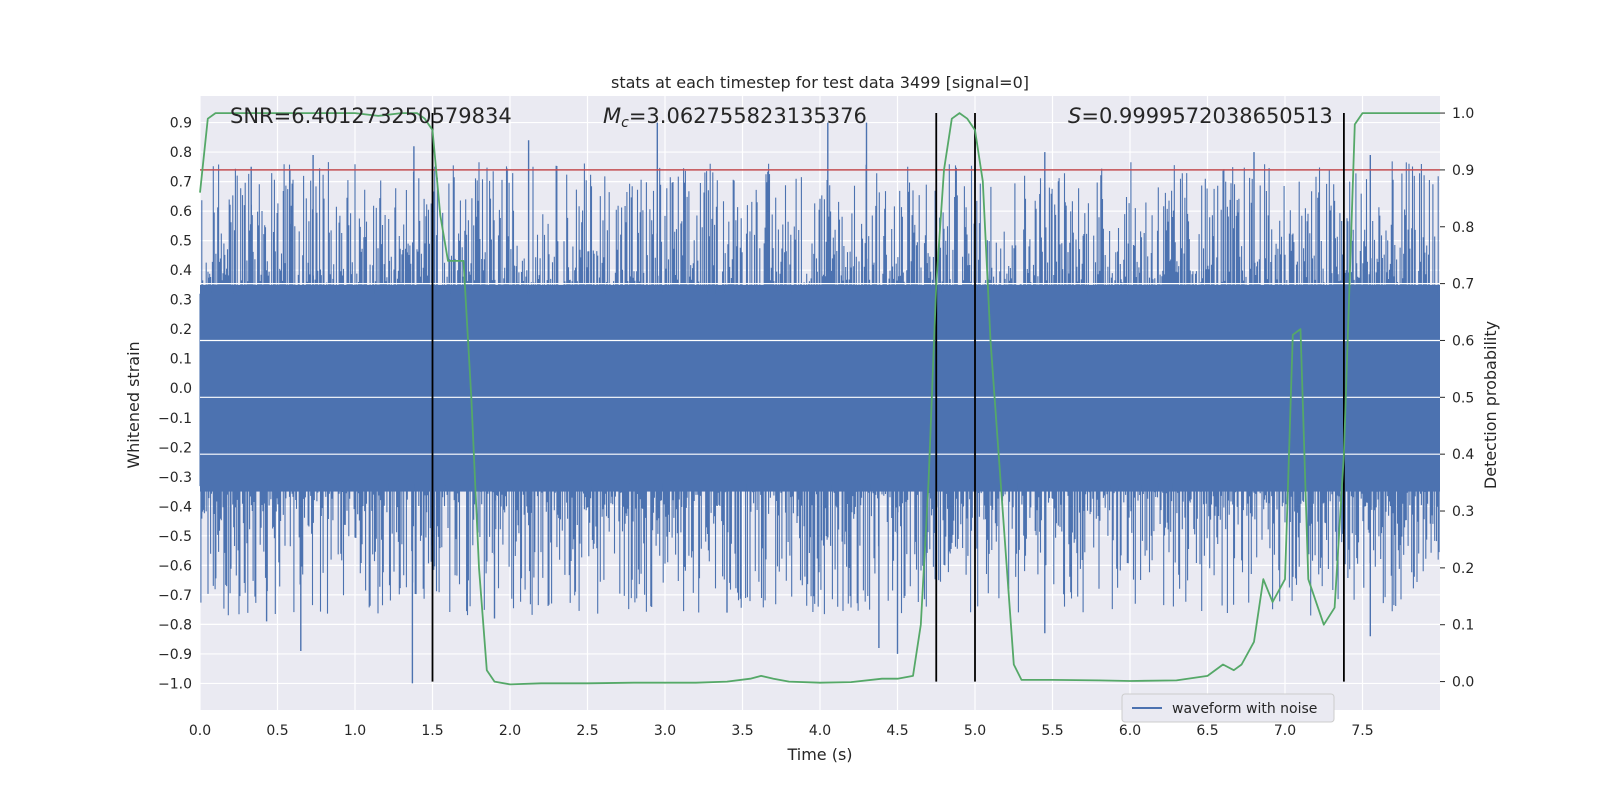 This screenshot has height=800, width=1600. I want to click on x-tick-label: 3.0, so click(665, 731).